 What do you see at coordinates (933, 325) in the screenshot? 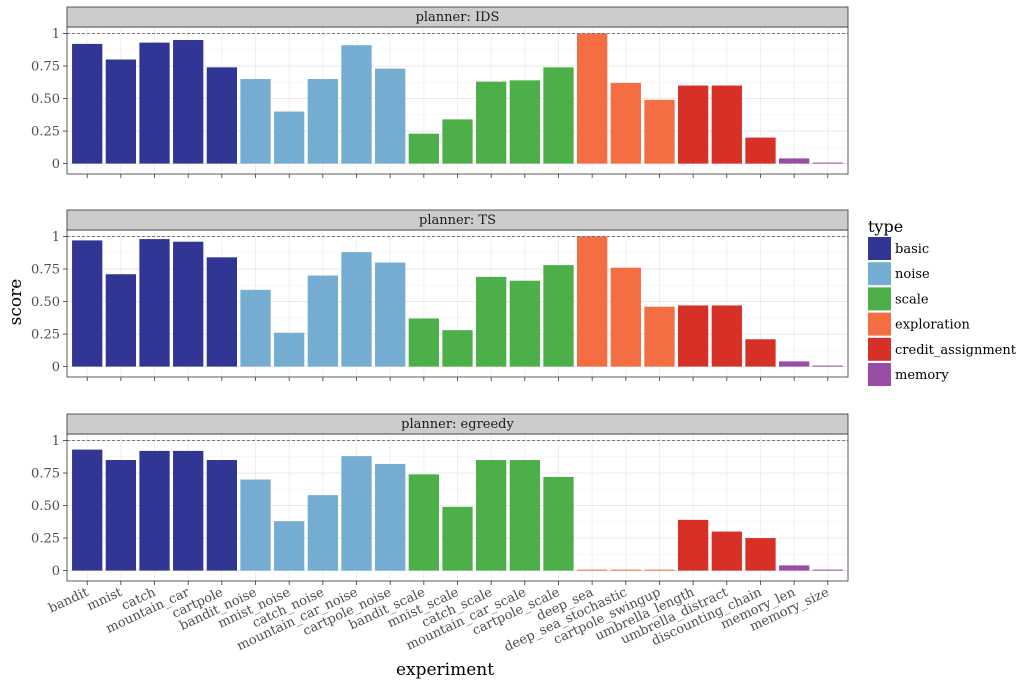
I see `legend-label-exploration: exploration` at bounding box center [933, 325].